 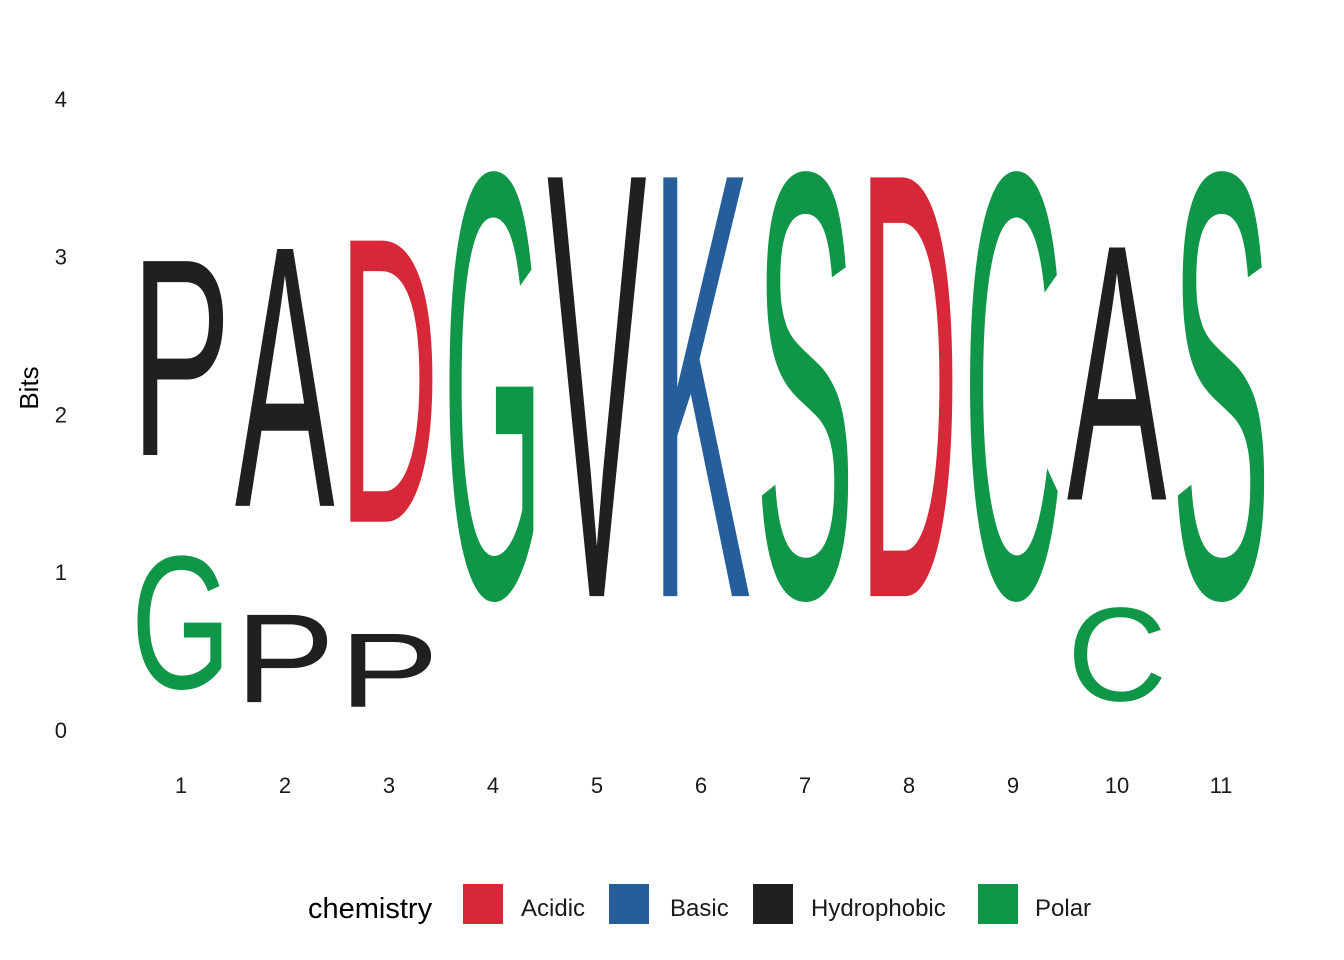 What do you see at coordinates (1013, 785) in the screenshot?
I see `x-tick-label: 9` at bounding box center [1013, 785].